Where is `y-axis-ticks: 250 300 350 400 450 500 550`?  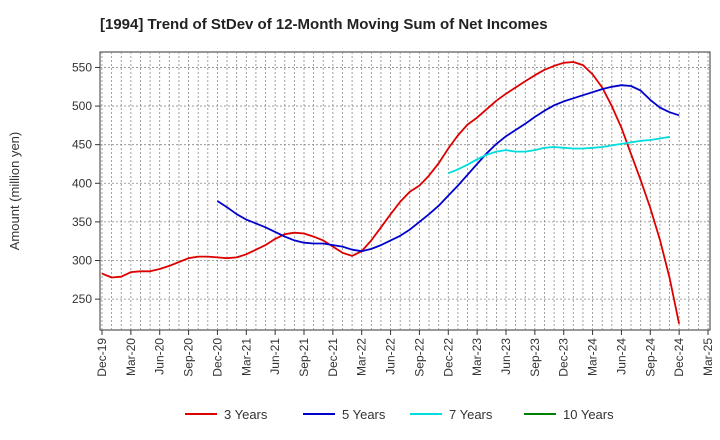 y-axis-ticks: 250 300 350 400 450 500 550 is located at coordinates (86, 183).